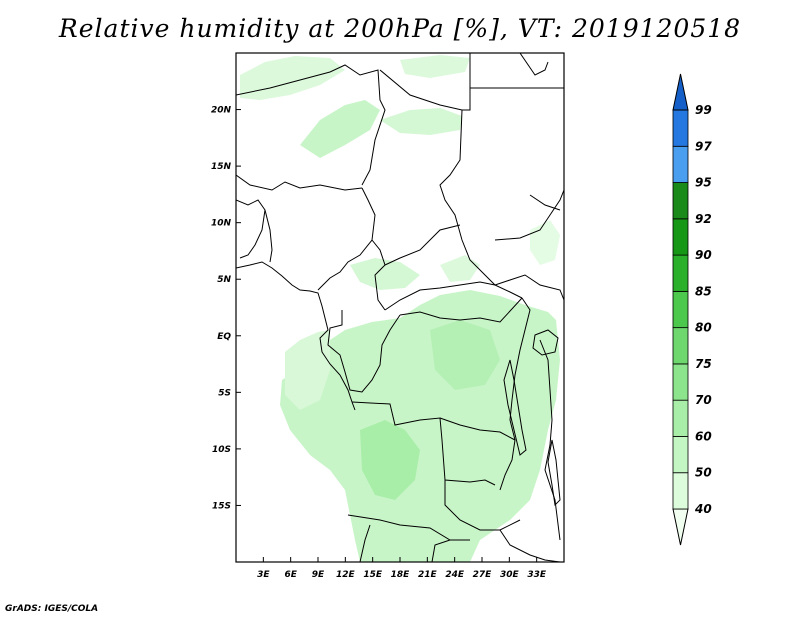 This screenshot has width=800, height=618. I want to click on x-tick-label: 21E, so click(428, 575).